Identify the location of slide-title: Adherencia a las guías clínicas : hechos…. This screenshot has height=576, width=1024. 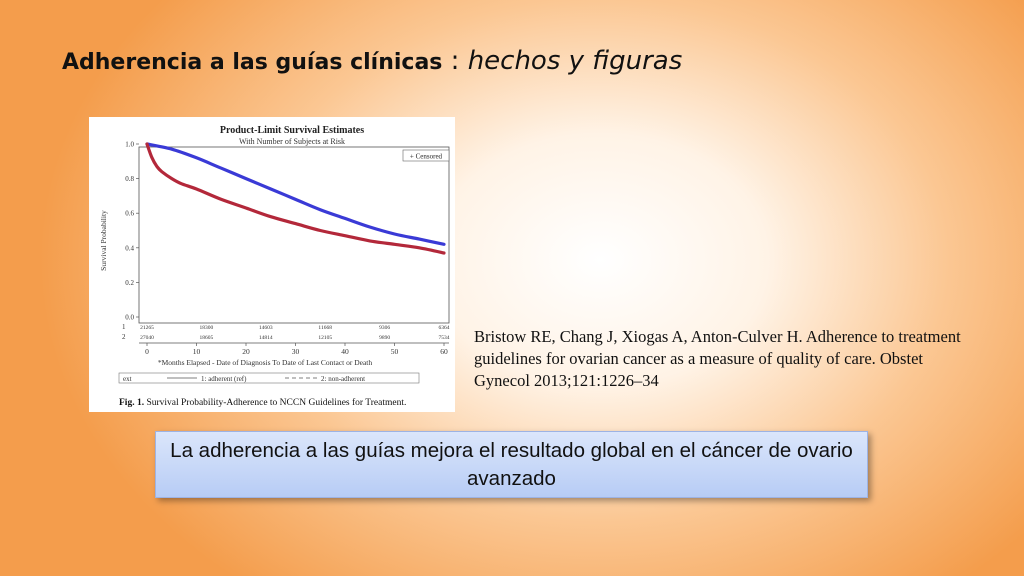
(372, 61).